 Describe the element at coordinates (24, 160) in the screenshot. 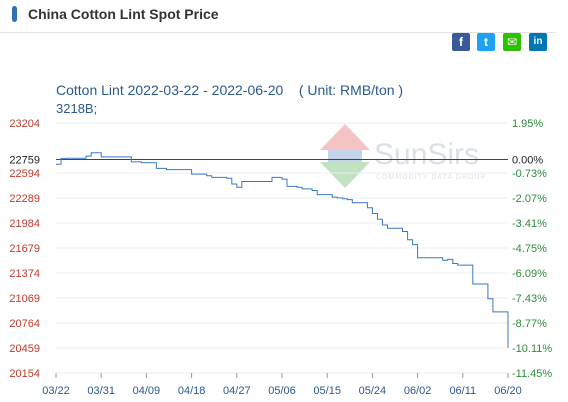

I see `y-left-tick-label: 22759` at that location.